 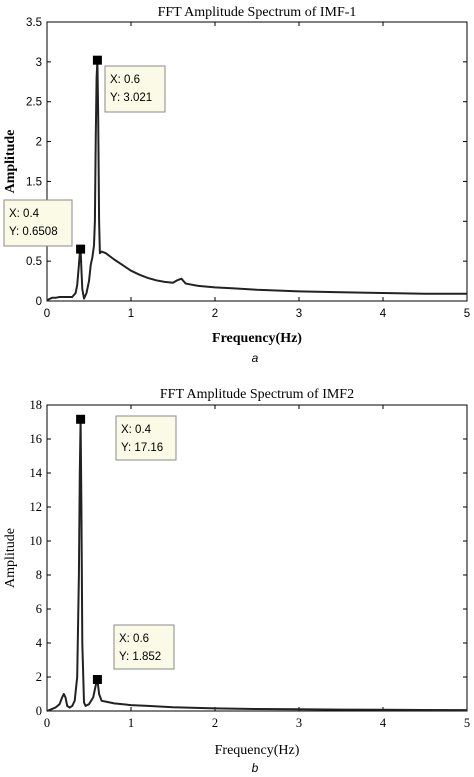 What do you see at coordinates (255, 768) in the screenshot?
I see `panel-label: b` at bounding box center [255, 768].